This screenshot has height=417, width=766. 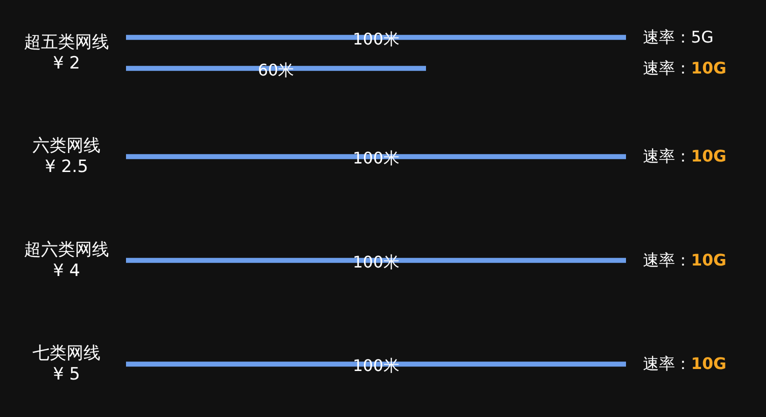 I want to click on y-tick-label: 超五类网线 ¥ 2, so click(x=66, y=53).